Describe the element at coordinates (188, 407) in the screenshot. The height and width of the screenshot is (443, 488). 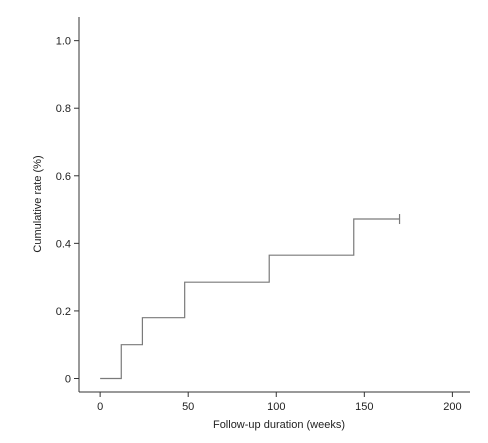
I see `x-tick-label: 50` at that location.